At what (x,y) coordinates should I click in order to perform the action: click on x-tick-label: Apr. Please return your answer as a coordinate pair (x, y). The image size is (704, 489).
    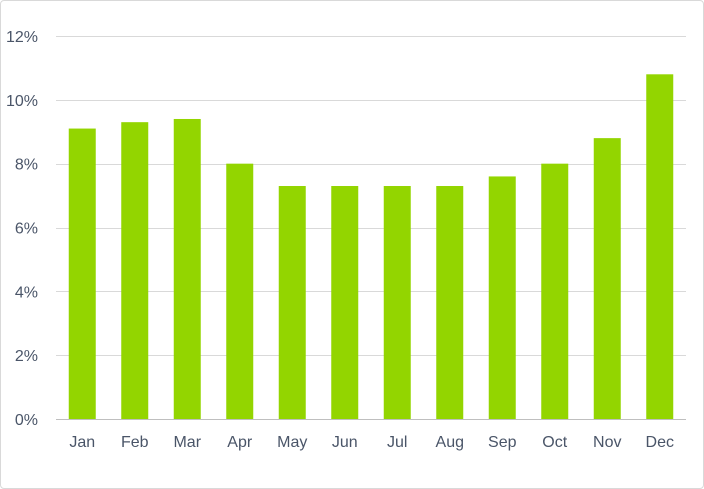
    Looking at the image, I should click on (240, 442).